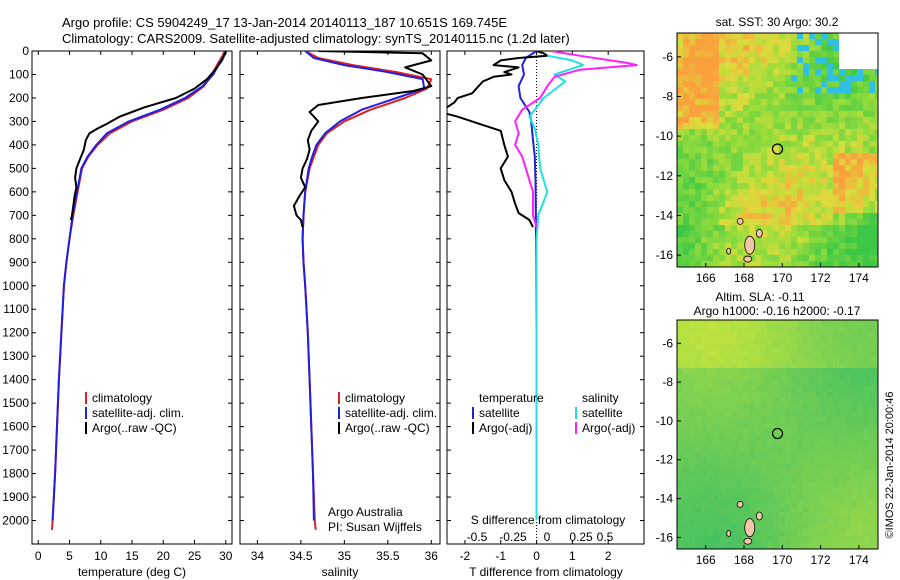  I want to click on argo-position-marker, so click(777, 149).